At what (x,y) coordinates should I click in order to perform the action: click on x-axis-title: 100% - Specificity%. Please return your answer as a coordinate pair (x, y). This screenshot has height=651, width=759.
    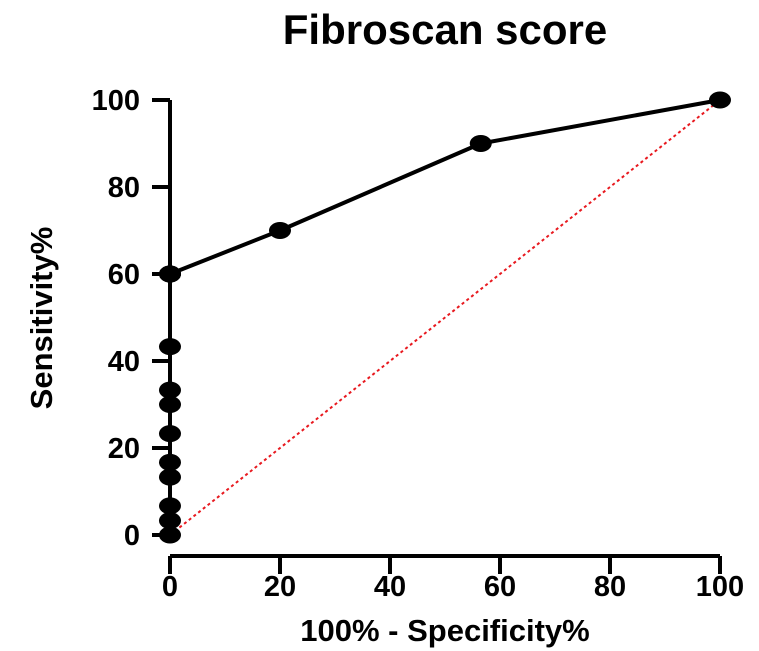
    Looking at the image, I should click on (444, 630).